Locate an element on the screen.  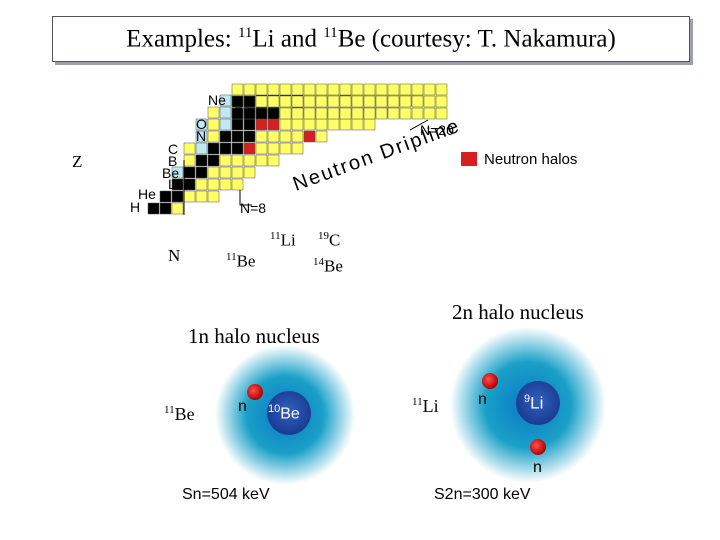
label-c: C is located at coordinates (173, 149).